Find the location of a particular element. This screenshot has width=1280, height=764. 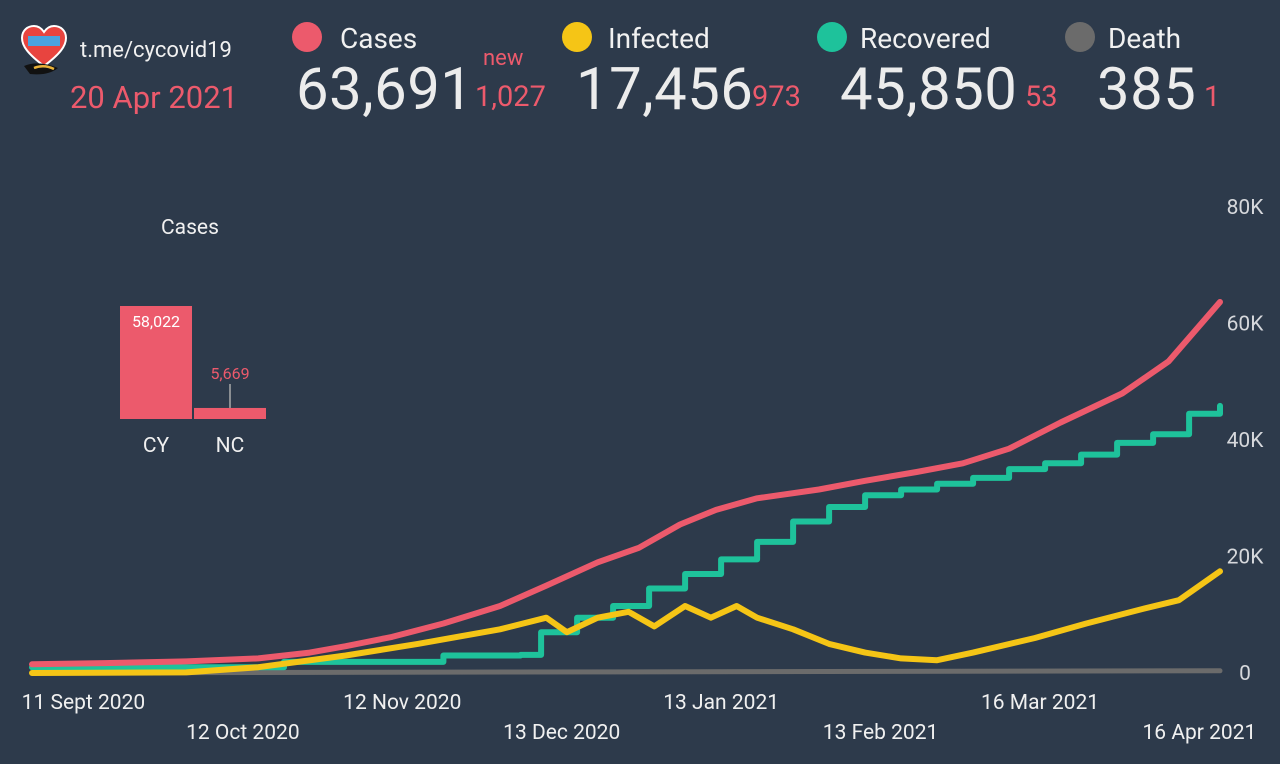

x-tick-label: 12 Oct 2020 is located at coordinates (243, 733).